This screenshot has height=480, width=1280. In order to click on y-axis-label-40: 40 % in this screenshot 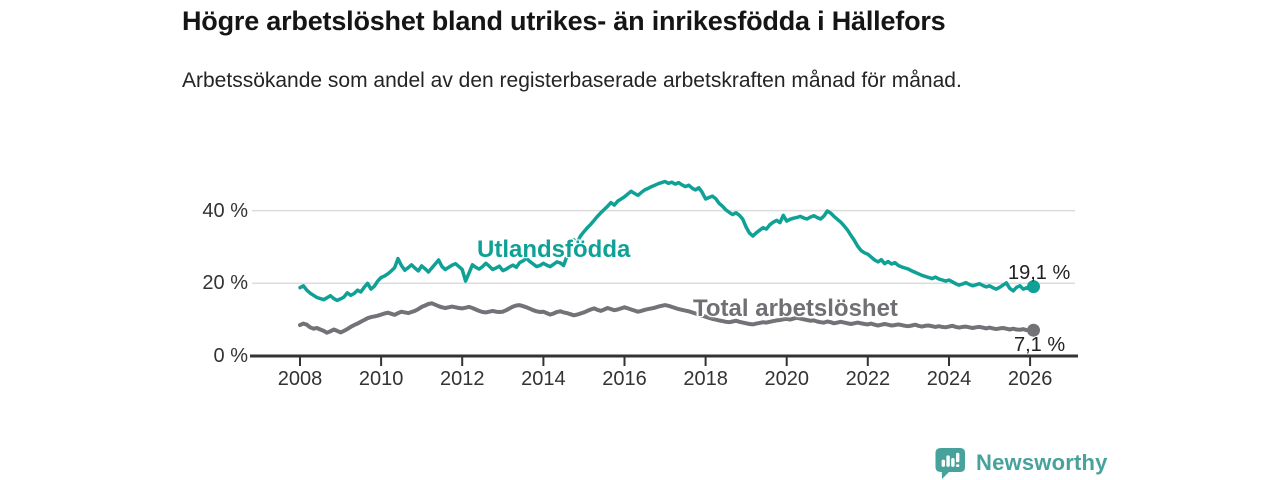, I will do `click(225, 210)`.